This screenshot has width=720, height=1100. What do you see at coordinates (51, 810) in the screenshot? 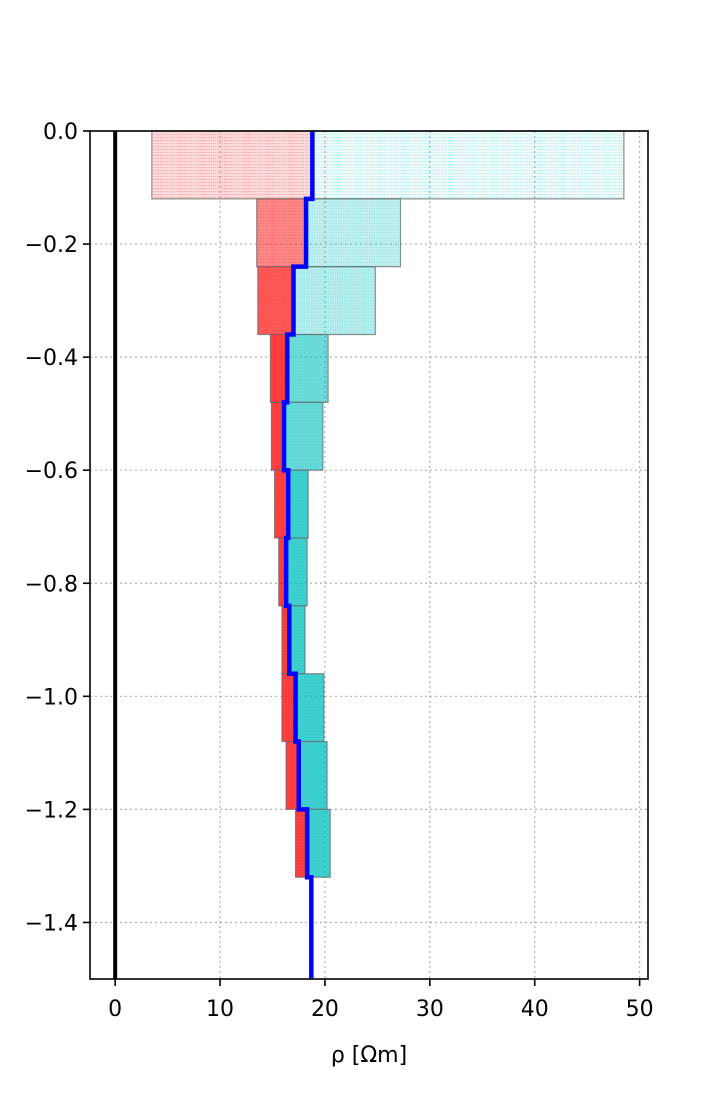
I see `y-tick-label: −1.2` at bounding box center [51, 810].